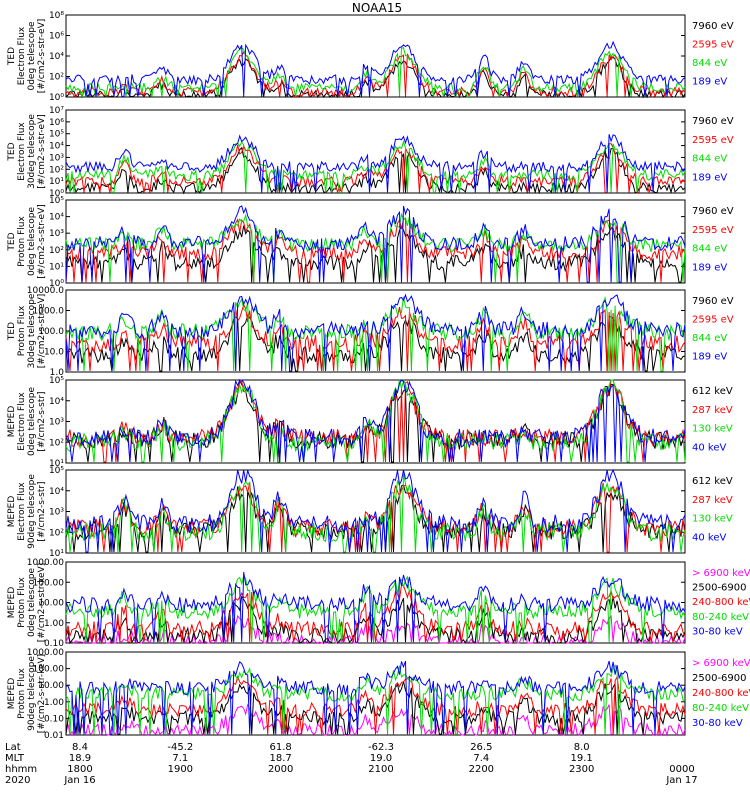  What do you see at coordinates (13, 747) in the screenshot?
I see `x-row-label: Lat` at bounding box center [13, 747].